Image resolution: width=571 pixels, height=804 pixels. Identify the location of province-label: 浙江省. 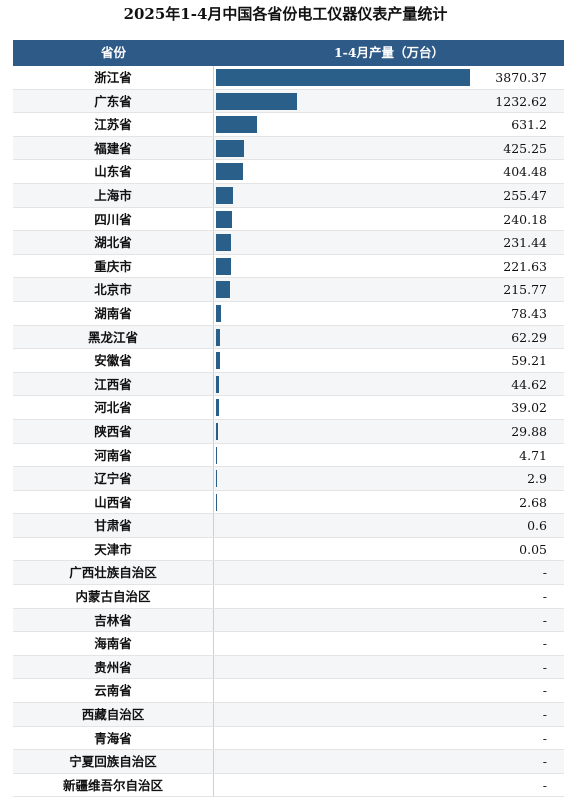
(113, 77).